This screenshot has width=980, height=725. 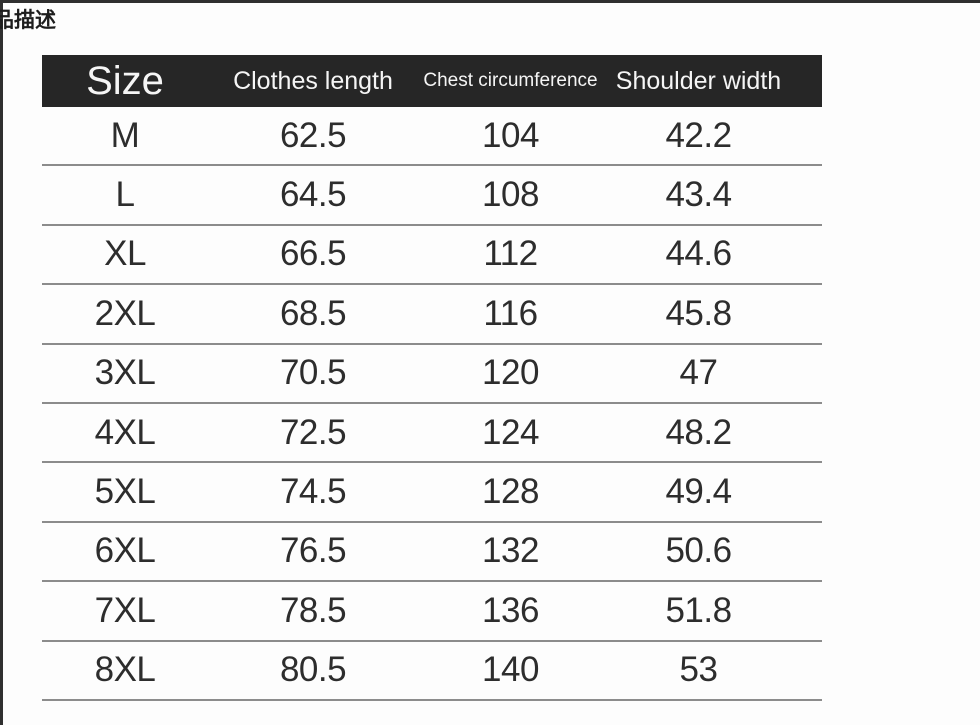 I want to click on shoulder-value: 45.8, so click(x=698, y=313).